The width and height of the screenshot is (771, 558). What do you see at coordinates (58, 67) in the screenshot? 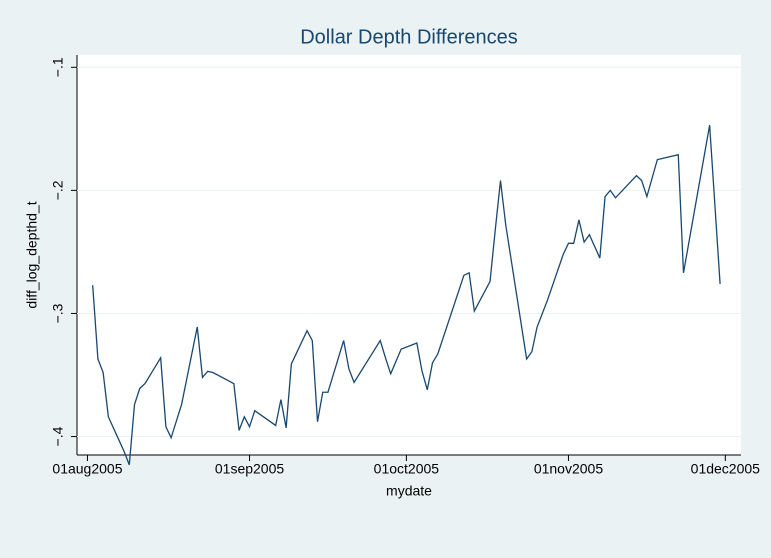
I see `y-tick-label: −.1` at bounding box center [58, 67].